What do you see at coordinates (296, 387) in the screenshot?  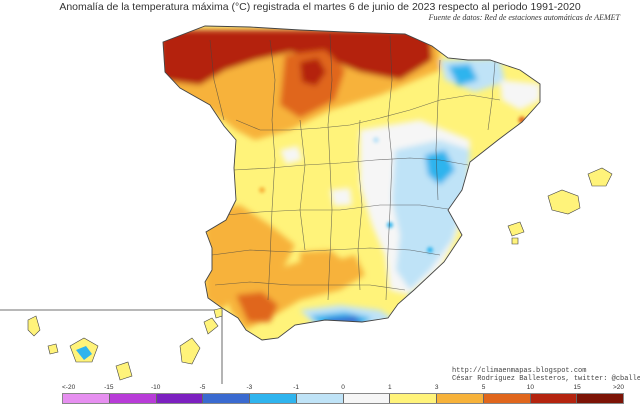 I see `legend-tick-label: -1` at bounding box center [296, 387].